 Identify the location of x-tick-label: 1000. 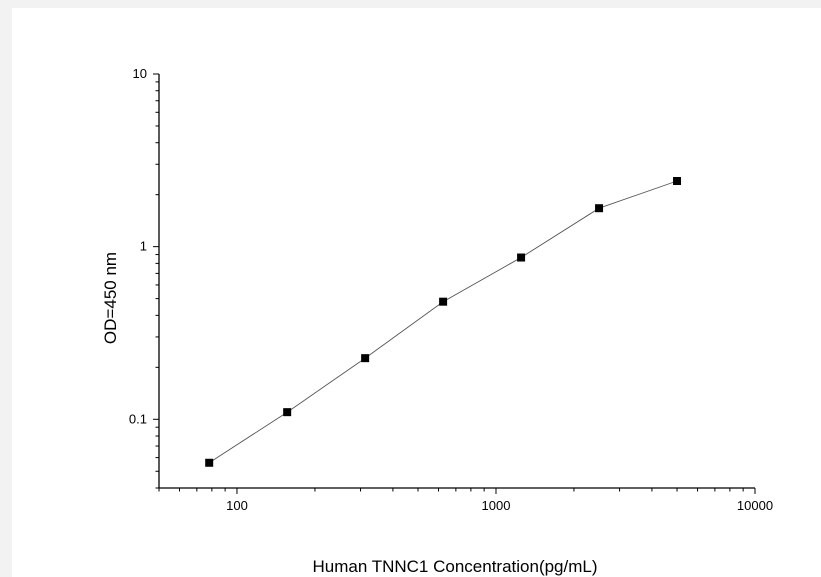
(496, 505).